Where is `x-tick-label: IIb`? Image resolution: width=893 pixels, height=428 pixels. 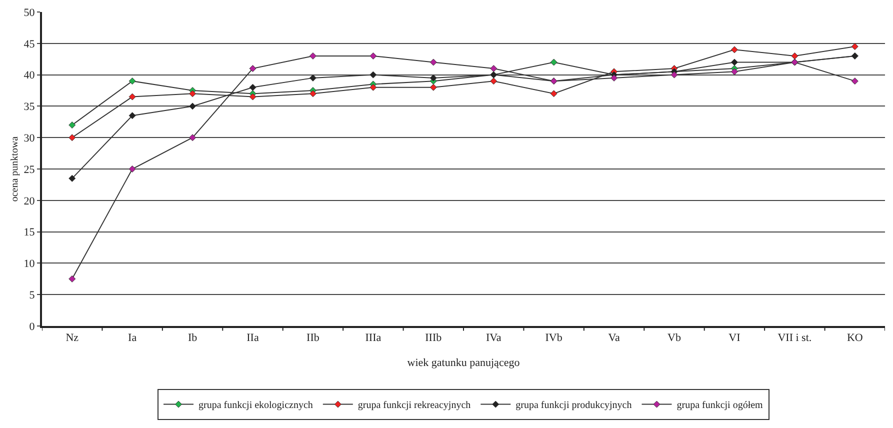 x-tick-label: IIb is located at coordinates (313, 338).